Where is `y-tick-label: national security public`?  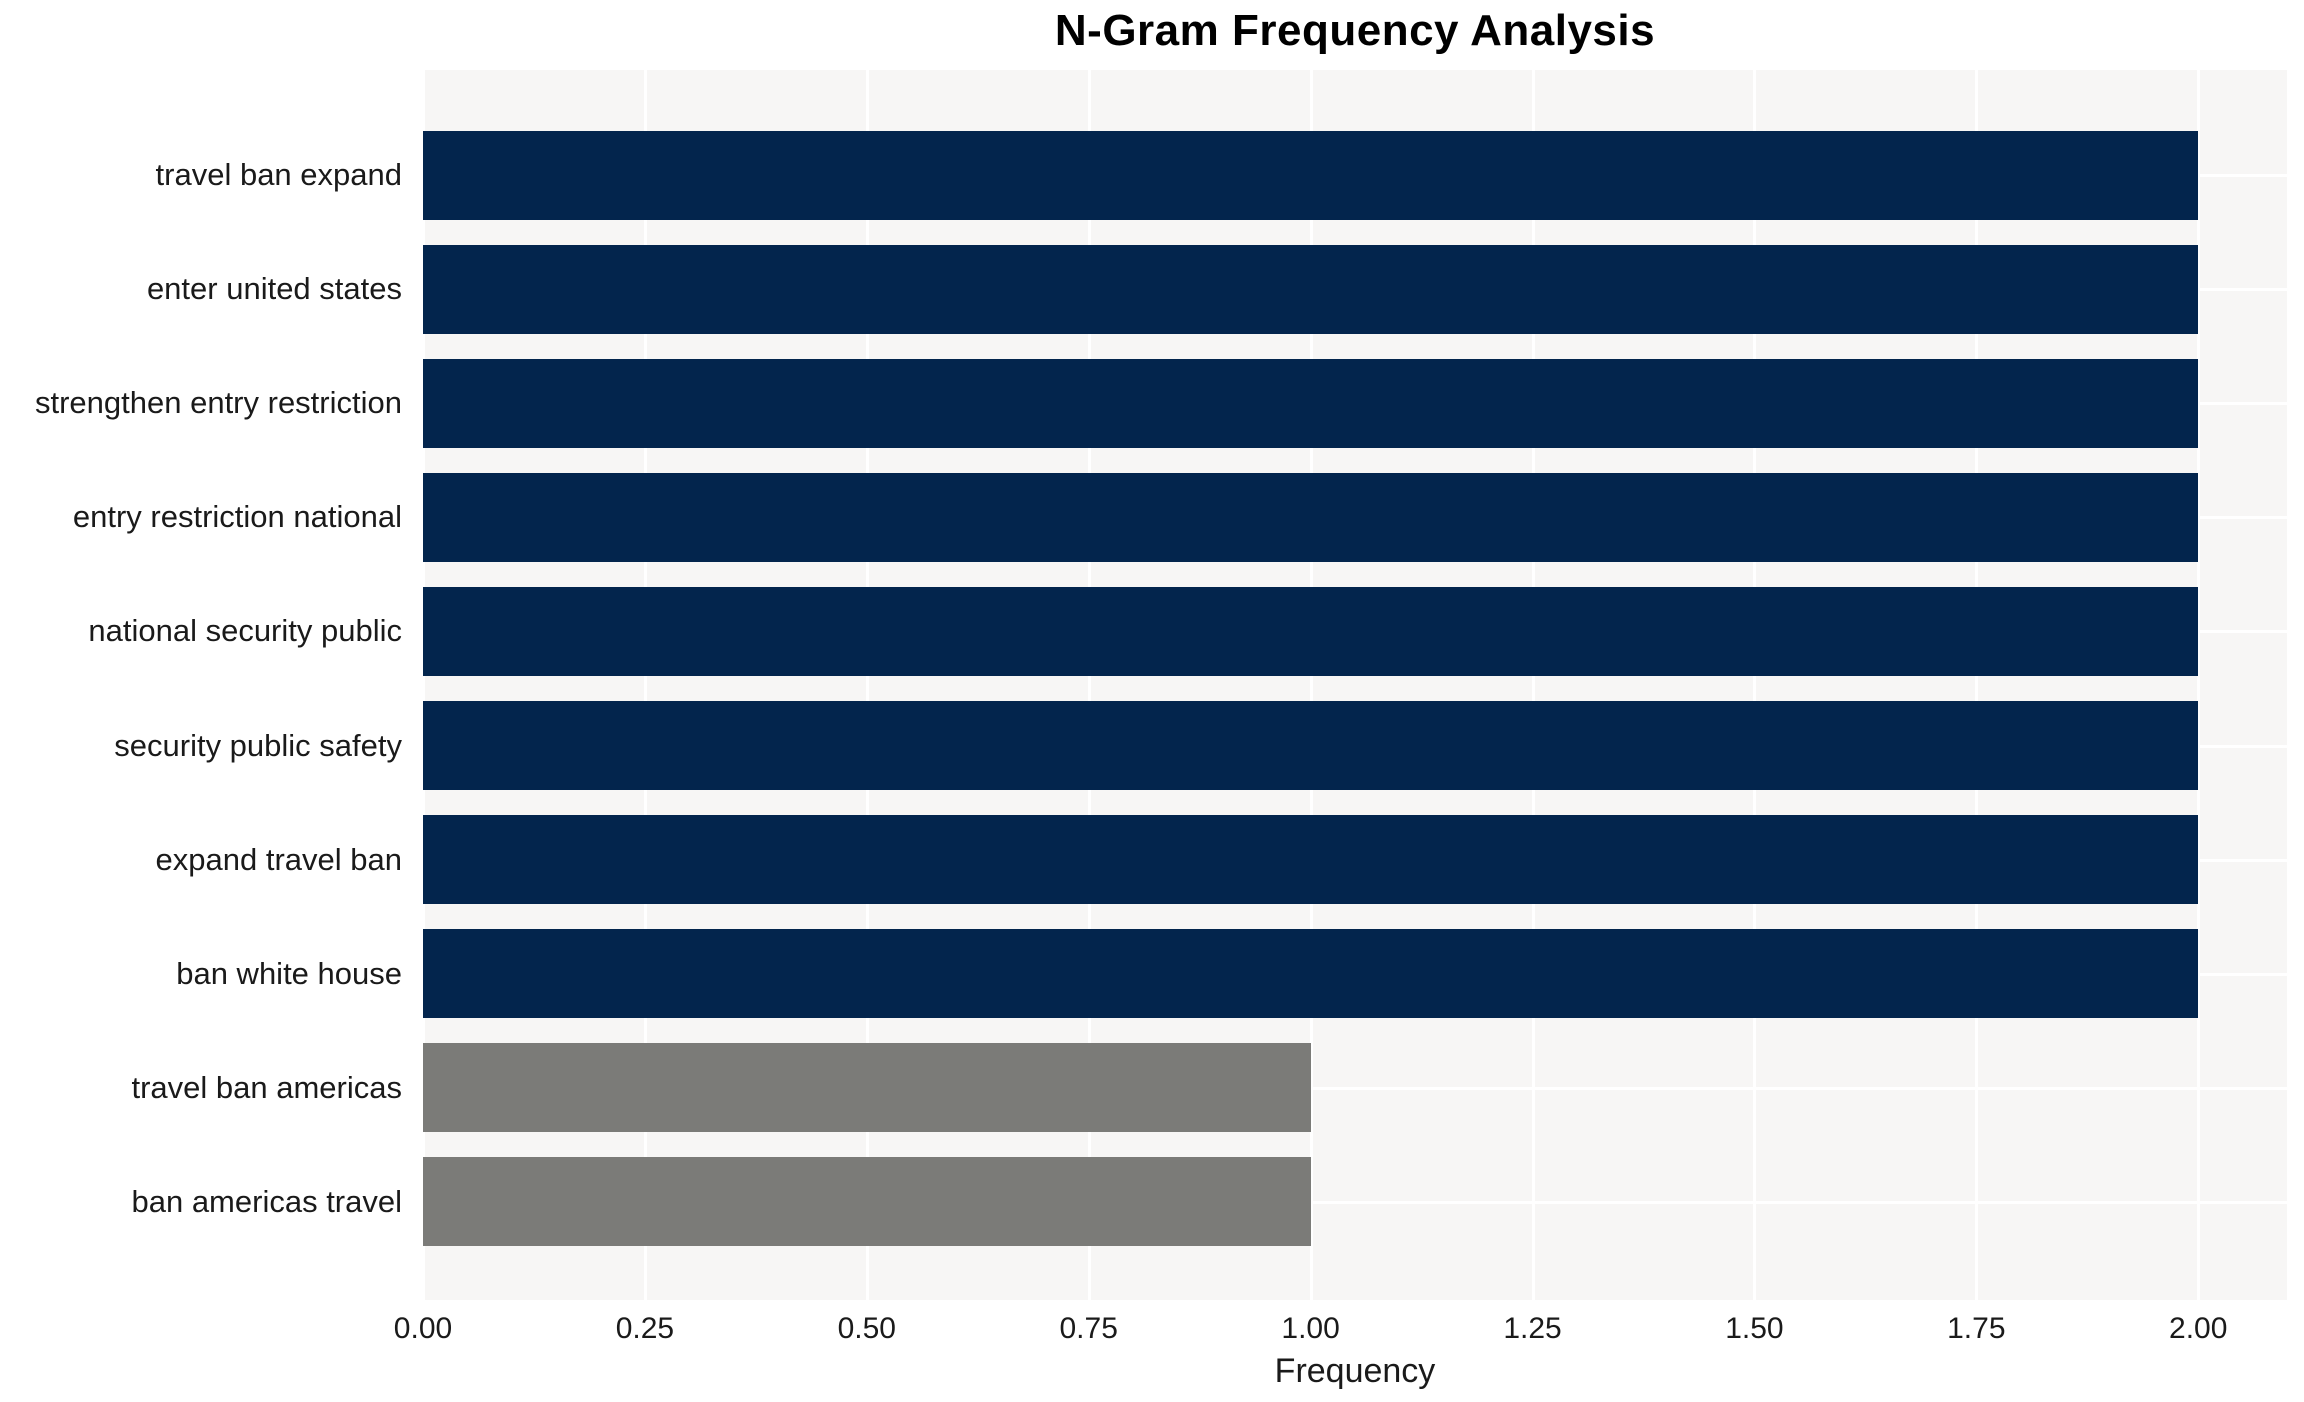 y-tick-label: national security public is located at coordinates (245, 631).